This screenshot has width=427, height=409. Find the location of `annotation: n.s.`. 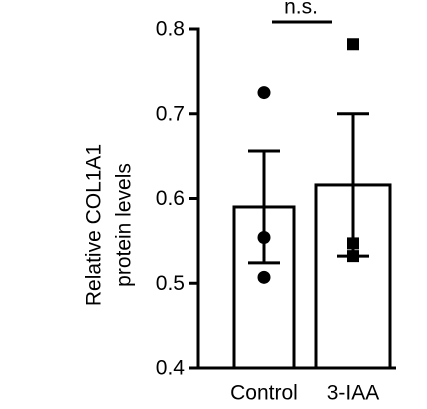

annotation: n.s. is located at coordinates (301, 9).